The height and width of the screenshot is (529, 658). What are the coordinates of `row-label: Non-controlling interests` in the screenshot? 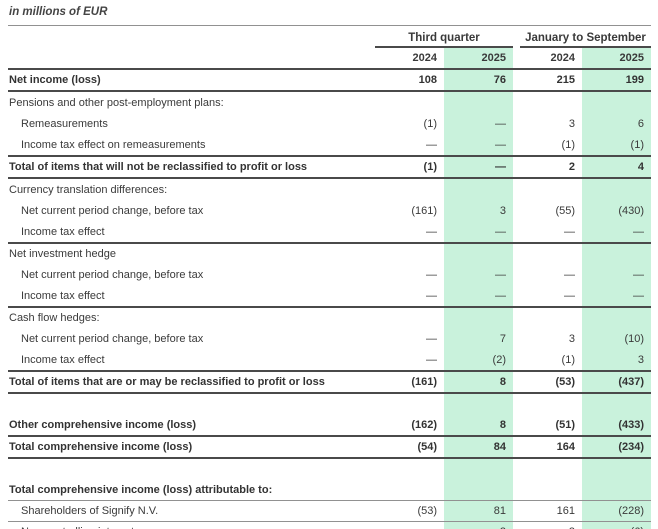 It's located at (191, 525).